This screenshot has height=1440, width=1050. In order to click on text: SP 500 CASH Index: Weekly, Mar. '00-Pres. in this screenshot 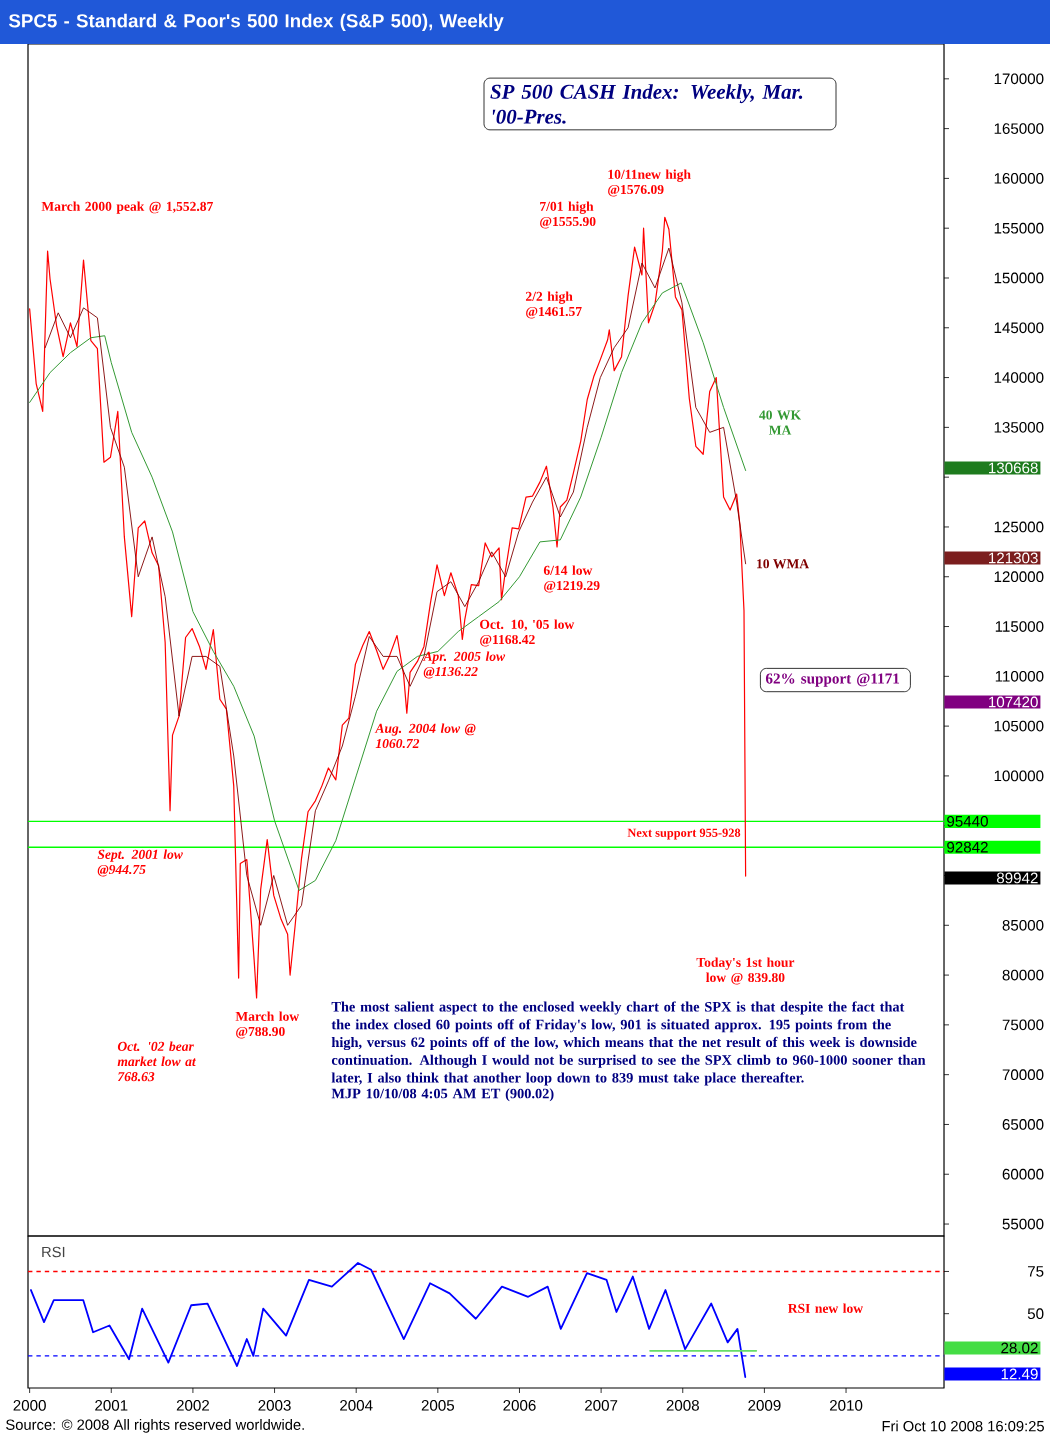, I will do `click(646, 104)`.